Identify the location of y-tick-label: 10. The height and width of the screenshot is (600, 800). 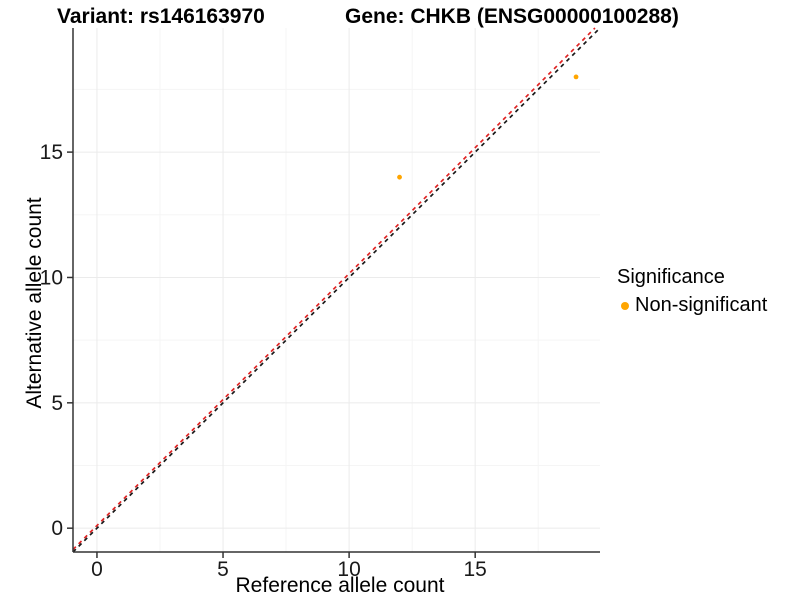
(51, 277).